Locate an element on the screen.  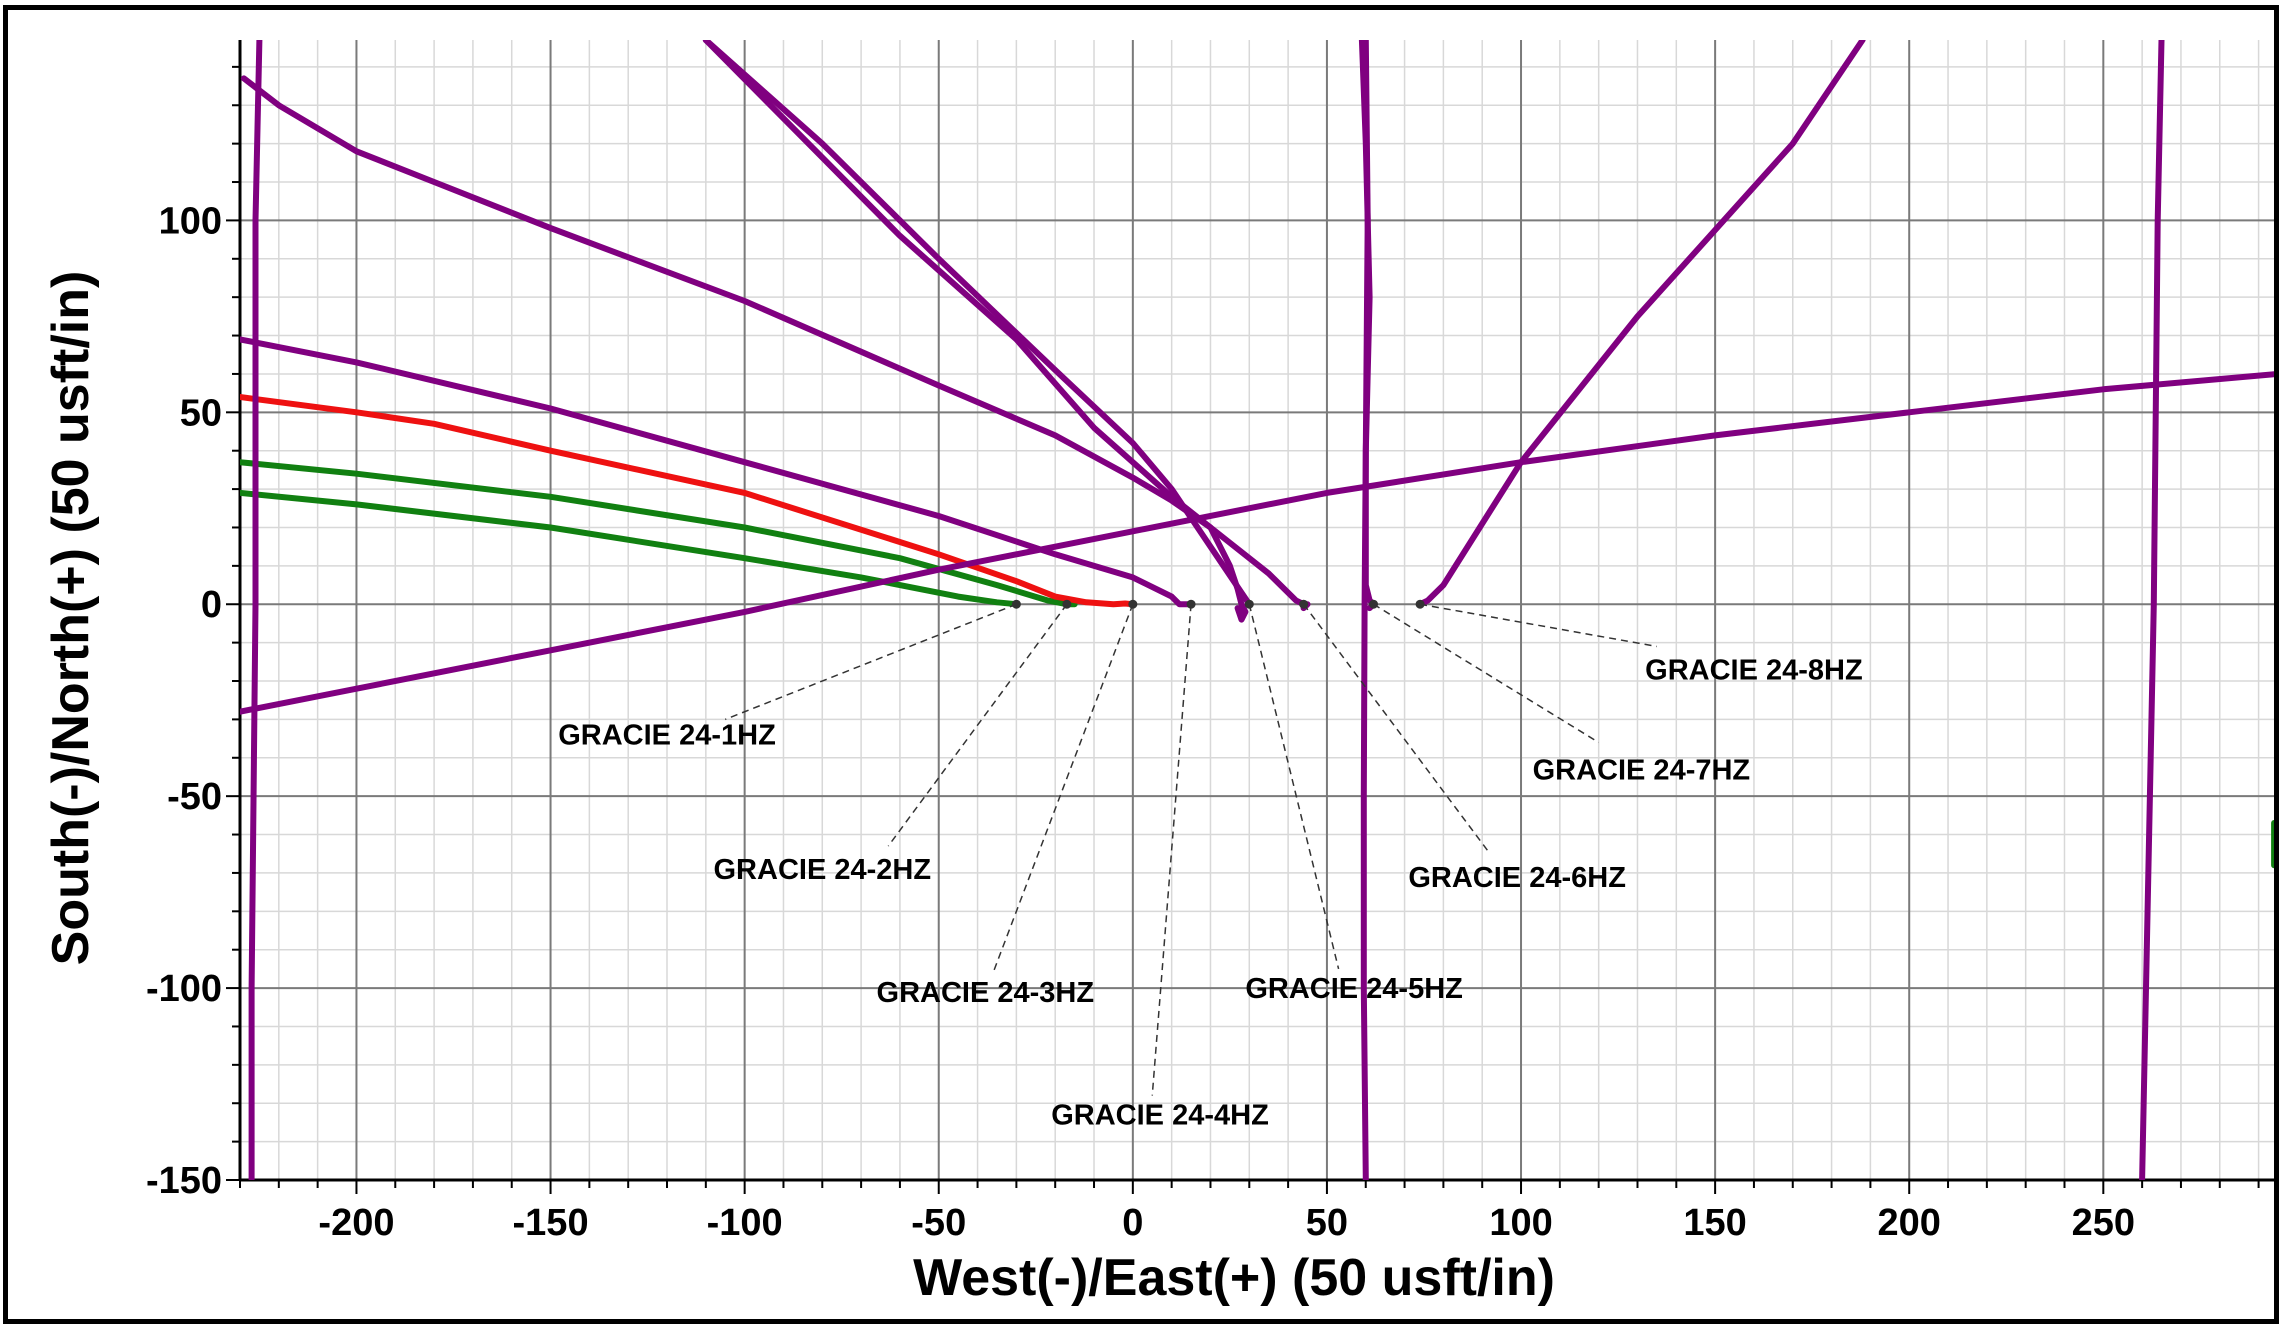
y-tick-label: -50 is located at coordinates (194, 797).